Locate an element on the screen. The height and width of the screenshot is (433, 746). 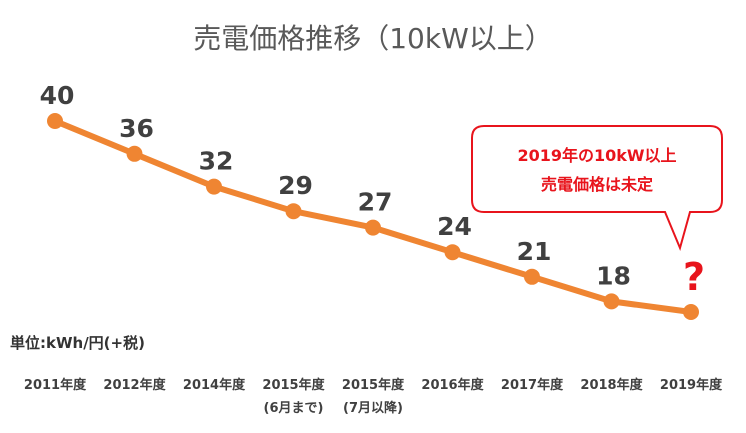
data-label: 21 is located at coordinates (534, 251).